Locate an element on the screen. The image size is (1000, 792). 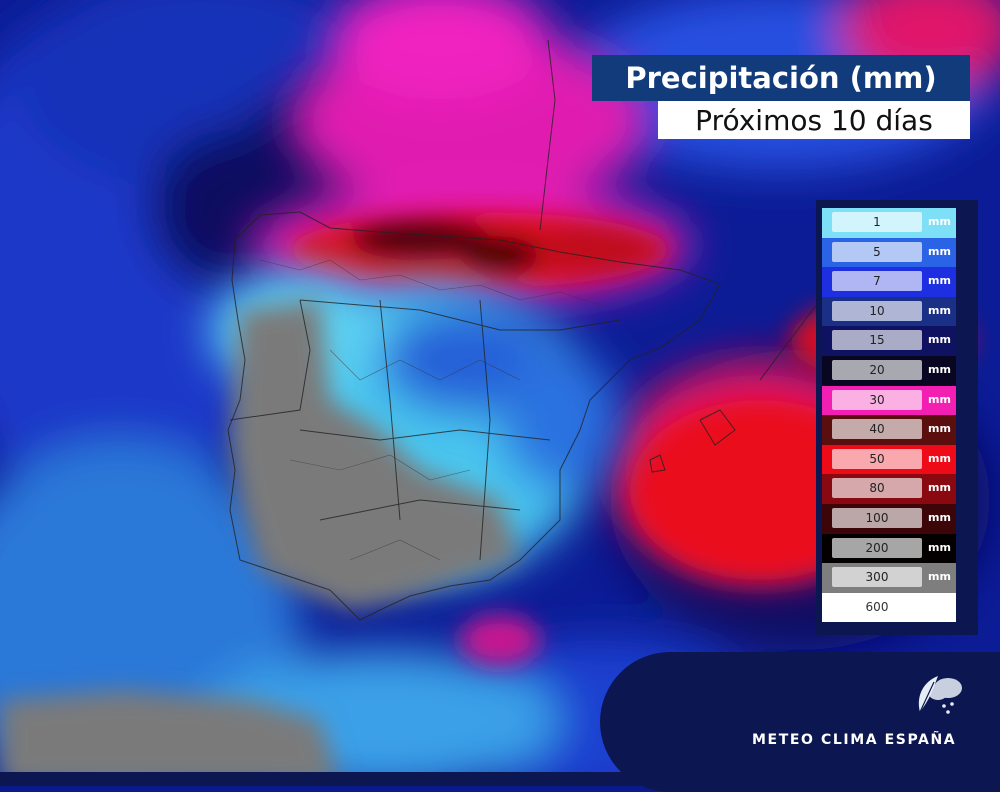
legend-item: 7 mm is located at coordinates (897, 282).